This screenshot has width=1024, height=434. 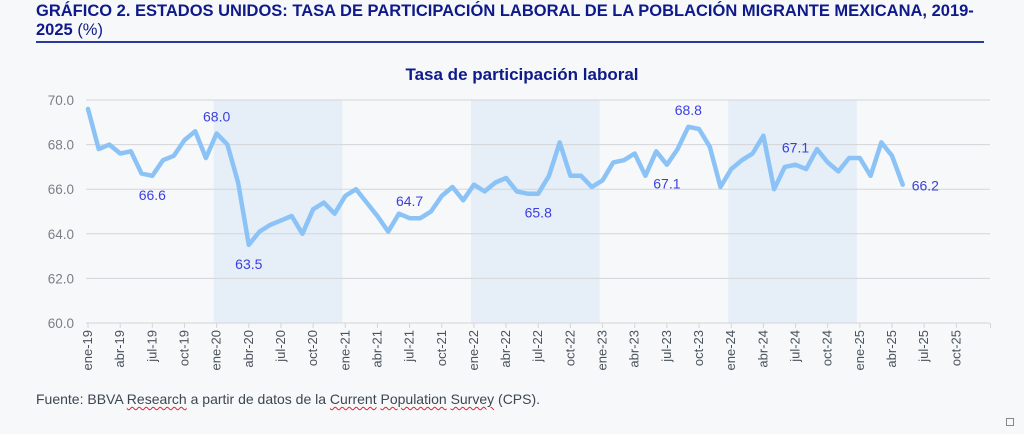 I want to click on source-part: (CPS)., so click(x=517, y=399).